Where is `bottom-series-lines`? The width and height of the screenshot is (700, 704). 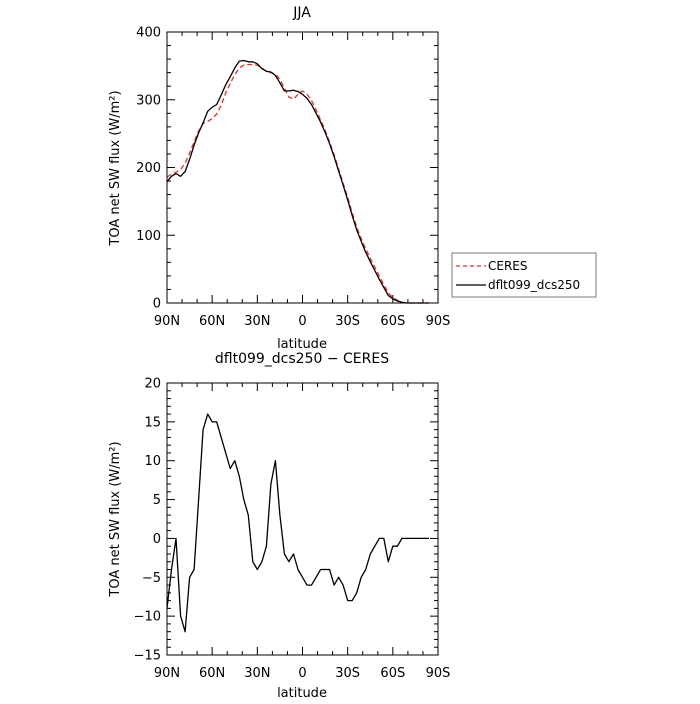 bottom-series-lines is located at coordinates (297, 523).